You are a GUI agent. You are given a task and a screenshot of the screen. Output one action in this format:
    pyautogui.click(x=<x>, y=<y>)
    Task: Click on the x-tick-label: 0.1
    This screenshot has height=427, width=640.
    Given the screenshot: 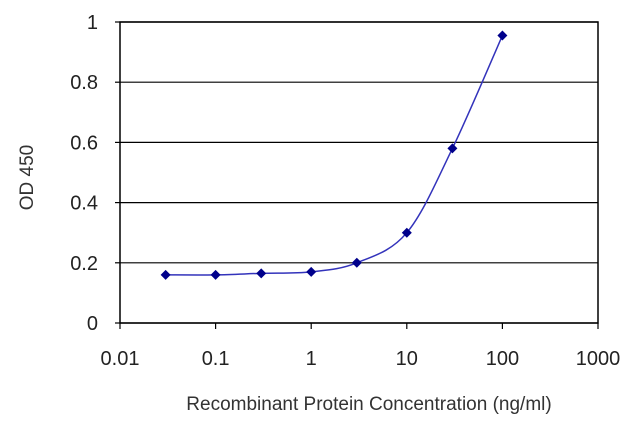 What is the action you would take?
    pyautogui.click(x=216, y=359)
    